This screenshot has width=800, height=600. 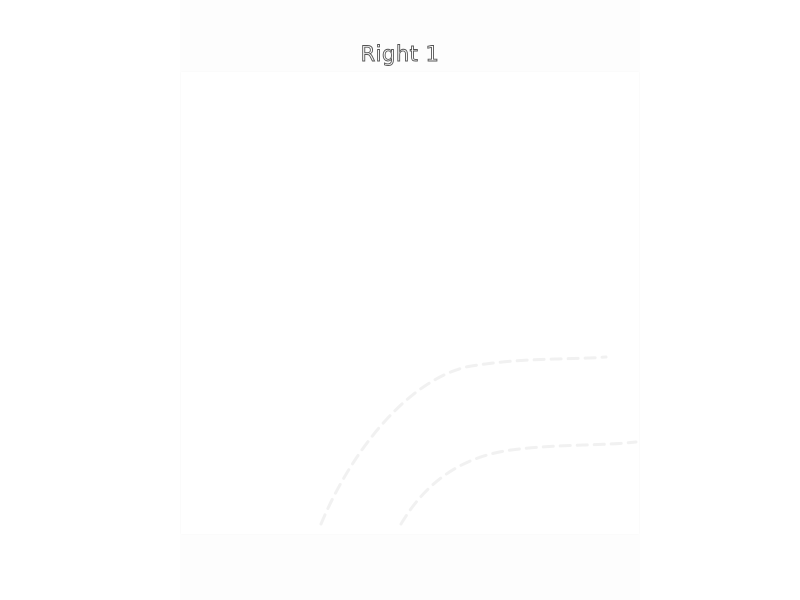 I want to click on inner-curve, so click(x=518, y=483).